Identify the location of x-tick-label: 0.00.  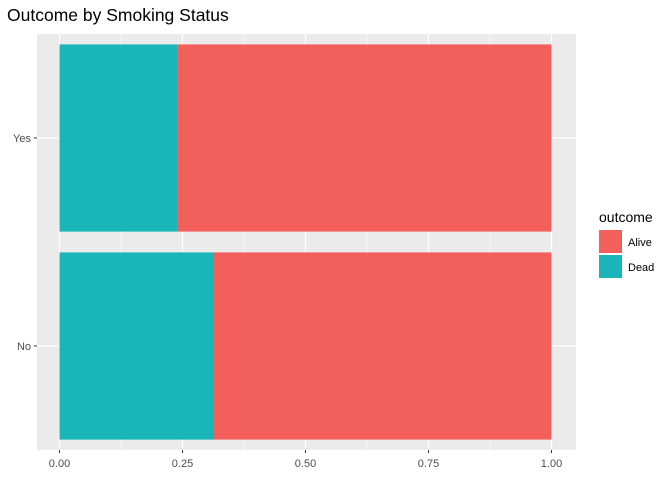
(59, 464).